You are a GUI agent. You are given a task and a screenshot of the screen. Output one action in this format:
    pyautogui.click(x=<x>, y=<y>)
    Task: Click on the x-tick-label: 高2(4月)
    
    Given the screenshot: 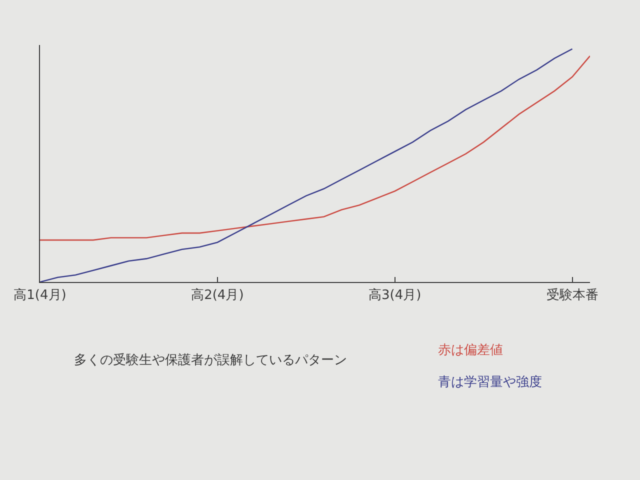 What is the action you would take?
    pyautogui.click(x=217, y=294)
    